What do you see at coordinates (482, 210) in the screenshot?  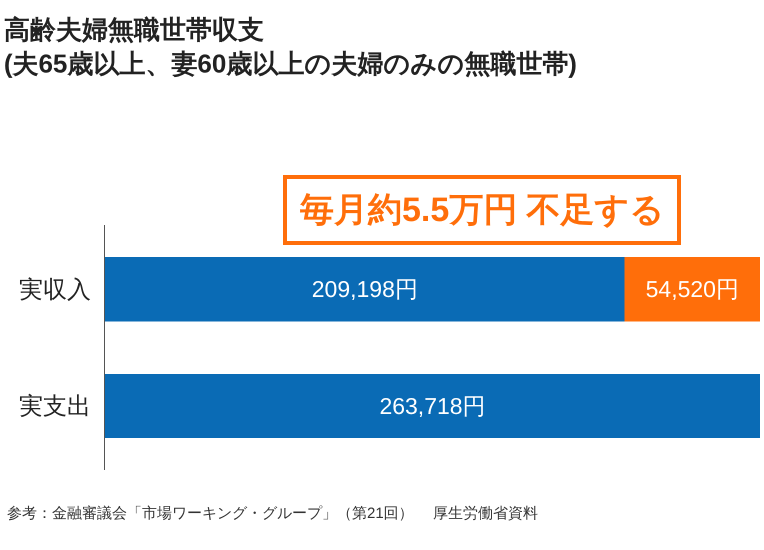 I see `annotation: 毎月約5.5万円 不足する` at bounding box center [482, 210].